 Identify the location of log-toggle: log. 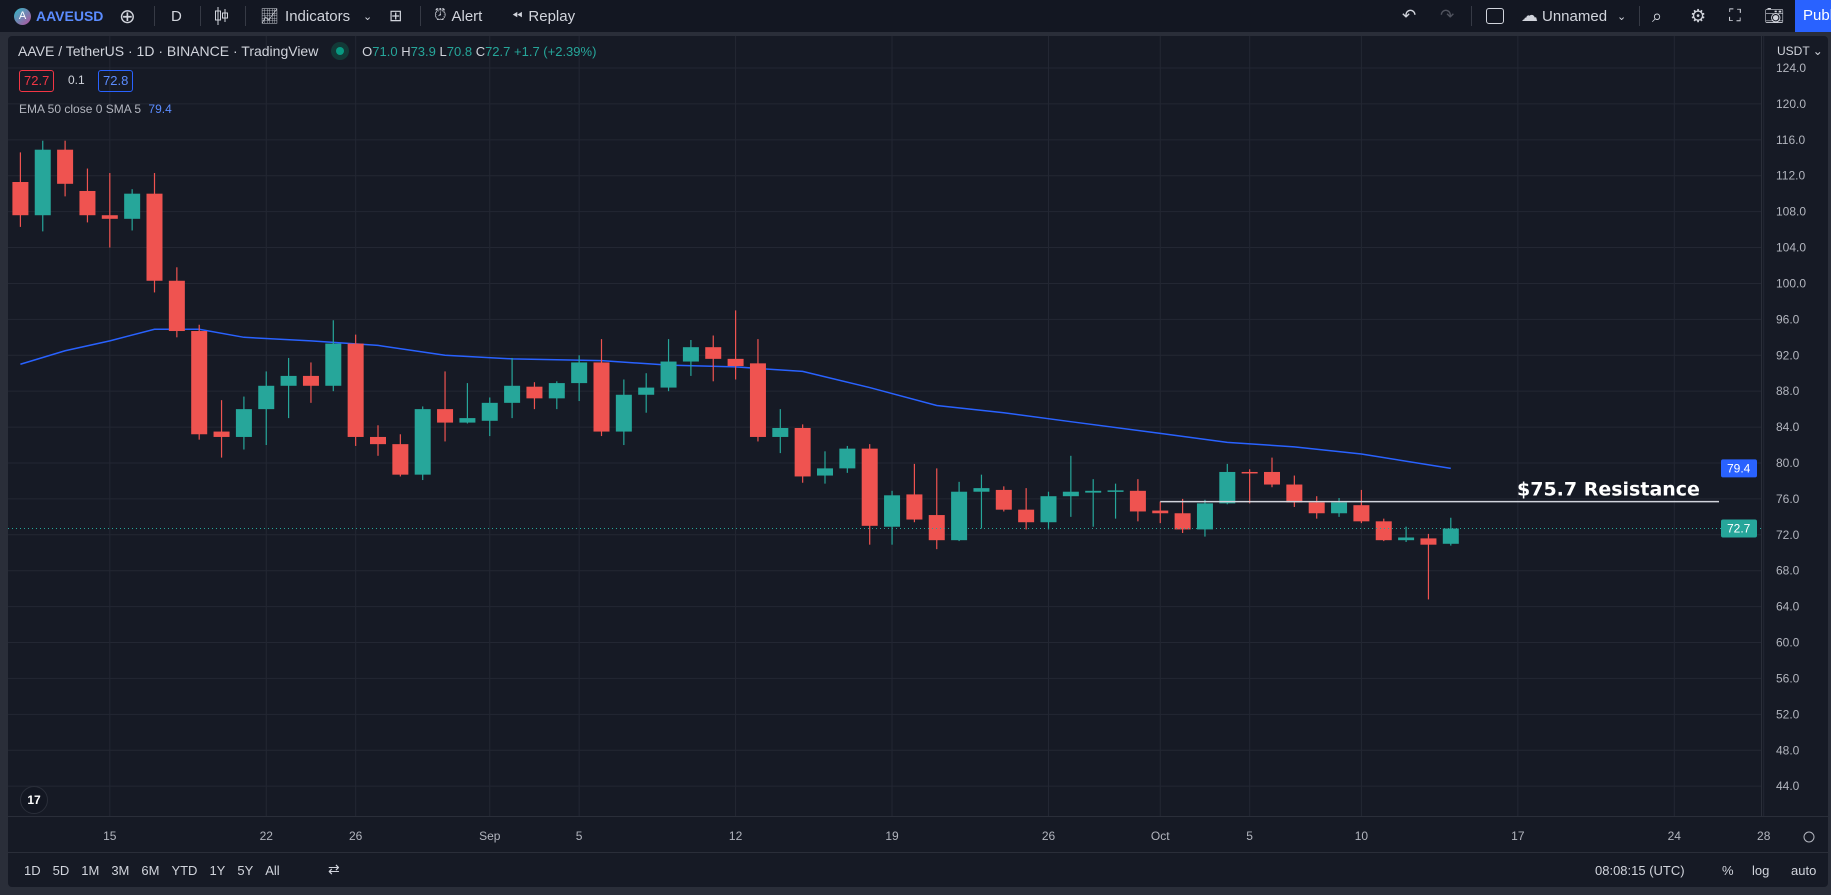
(1761, 870).